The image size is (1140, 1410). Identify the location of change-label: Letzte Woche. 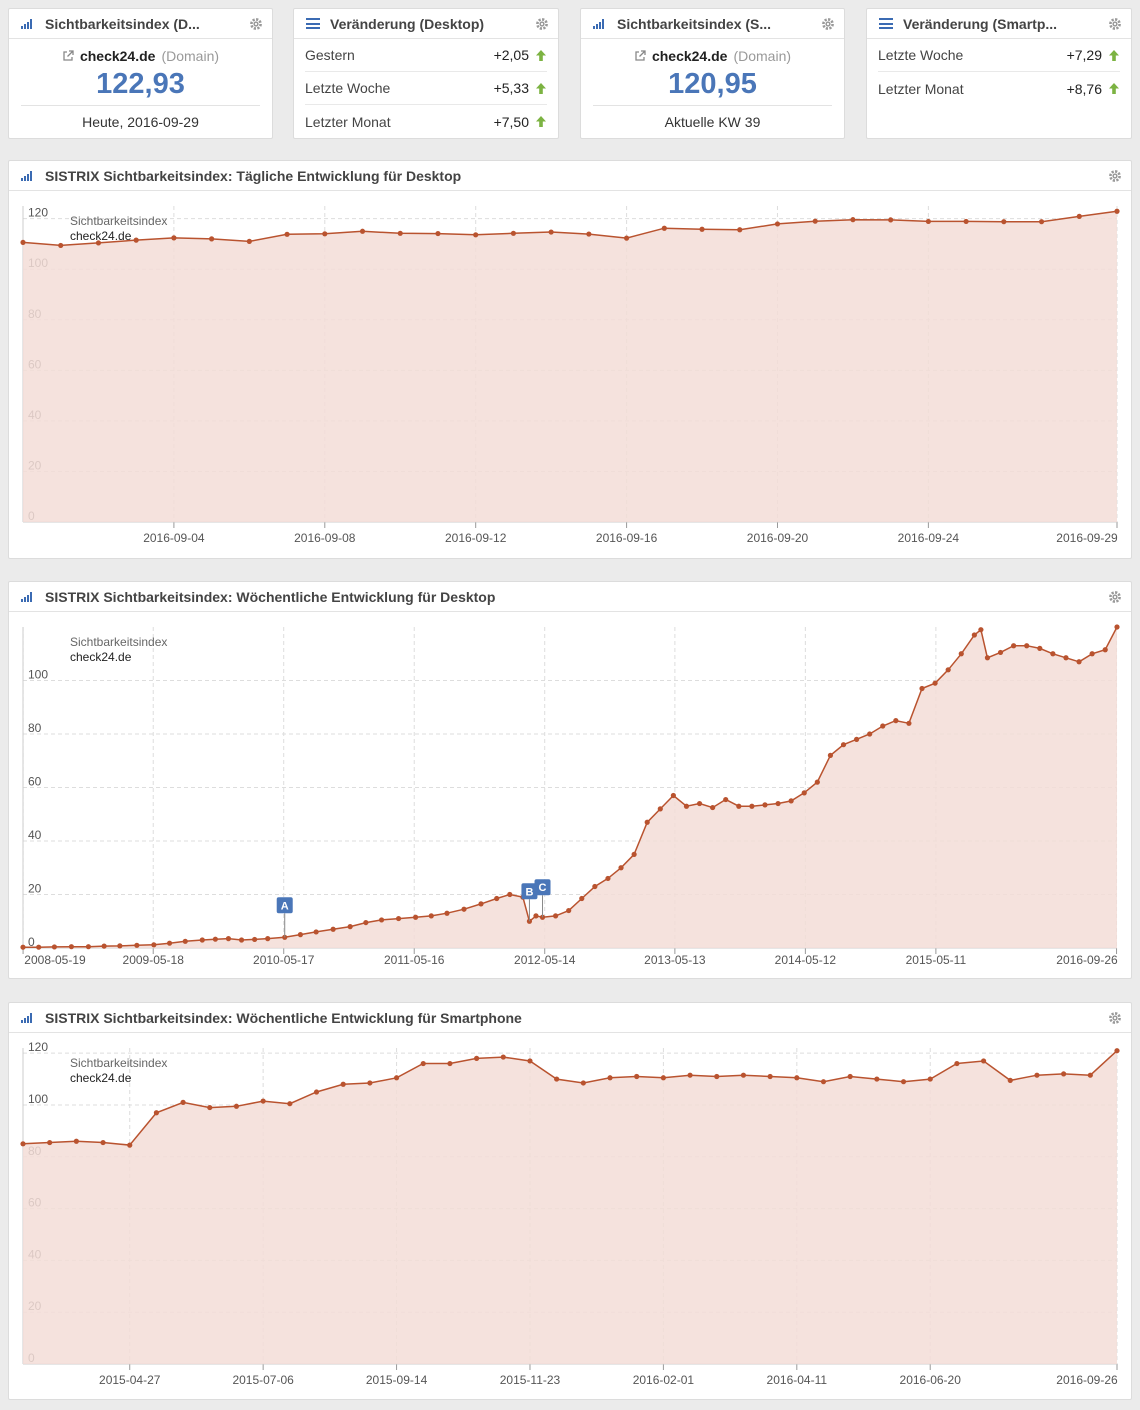
(921, 55).